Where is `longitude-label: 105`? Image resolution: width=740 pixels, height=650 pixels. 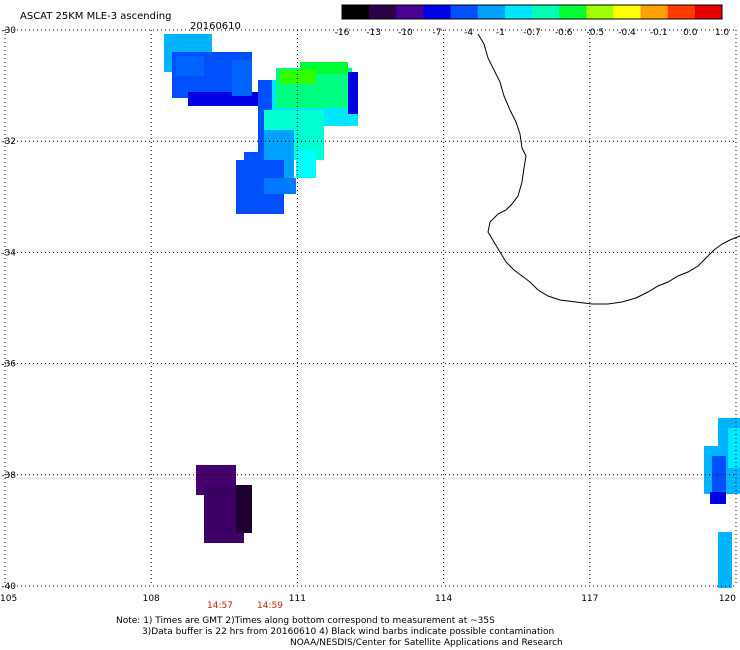 longitude-label: 105 is located at coordinates (8, 599).